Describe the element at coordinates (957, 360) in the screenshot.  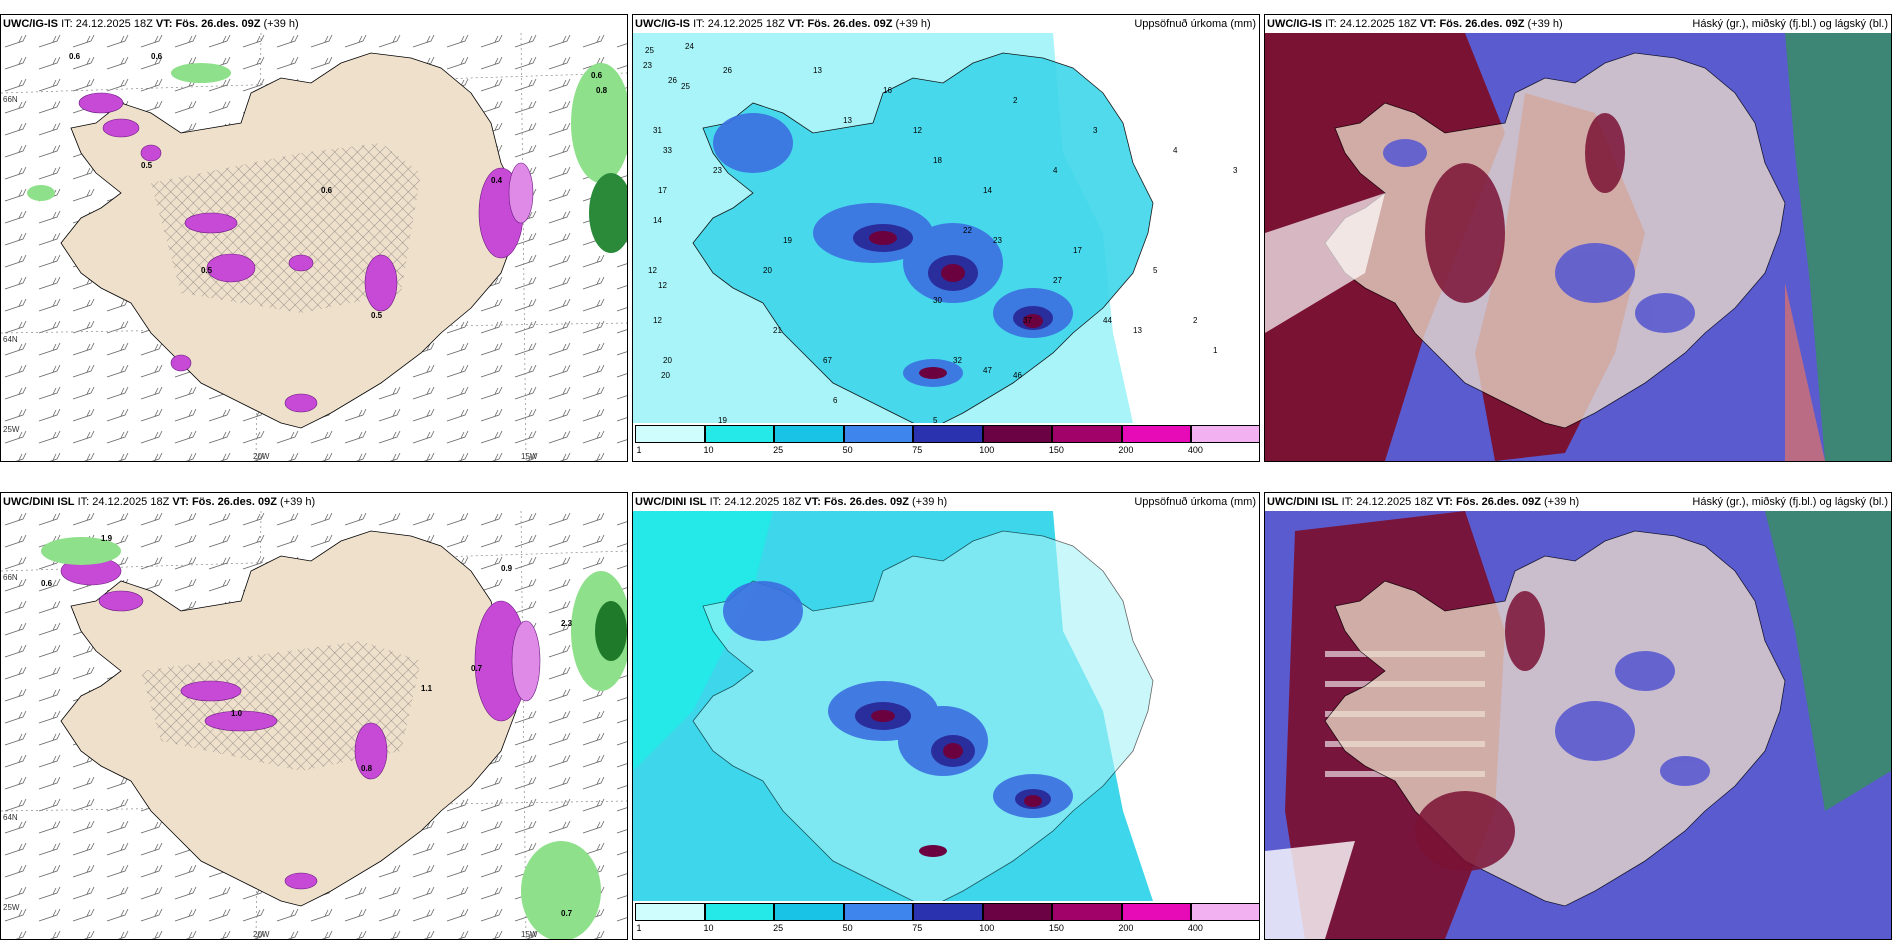
I see `precip-value-label: 32` at that location.